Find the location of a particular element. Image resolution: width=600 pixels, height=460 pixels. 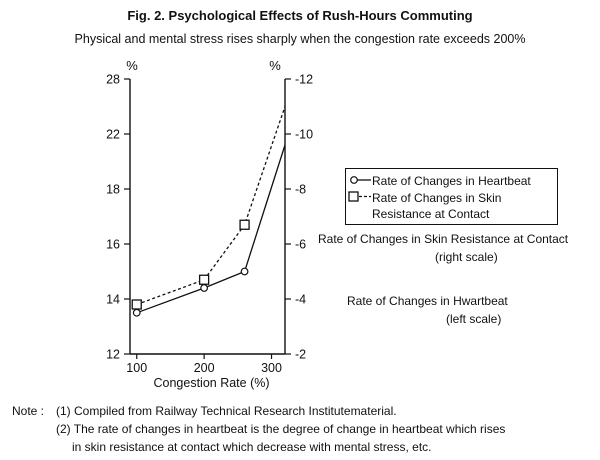

left-tick-label: 22 is located at coordinates (113, 135).